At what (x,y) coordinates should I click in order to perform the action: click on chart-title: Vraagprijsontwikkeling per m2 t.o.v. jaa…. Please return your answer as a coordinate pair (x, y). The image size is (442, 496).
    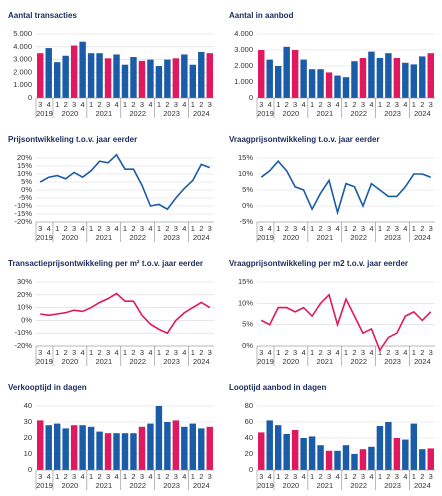
    Looking at the image, I should click on (318, 263).